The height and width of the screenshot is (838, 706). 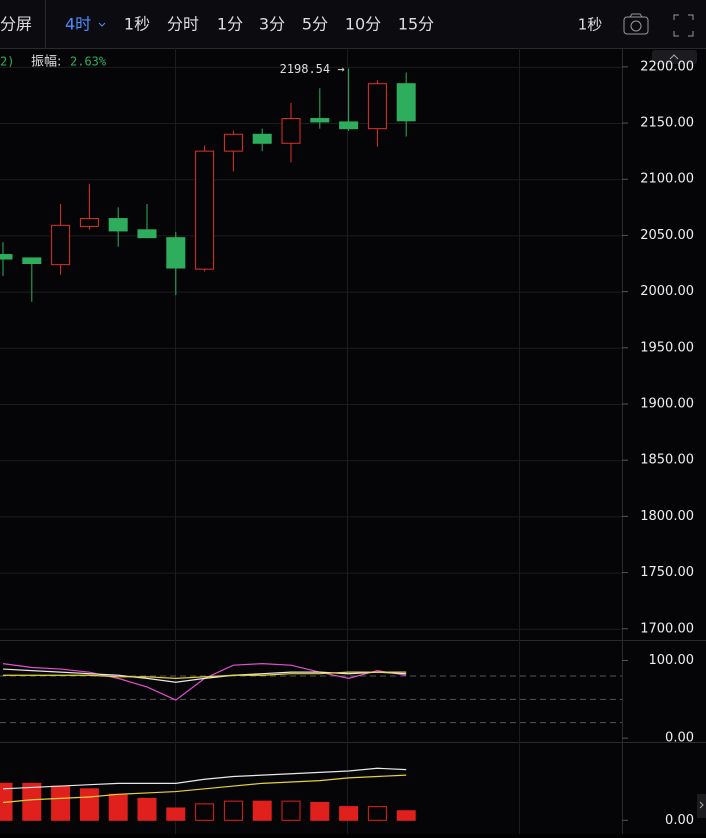 I want to click on period-button: 5分, so click(x=315, y=24).